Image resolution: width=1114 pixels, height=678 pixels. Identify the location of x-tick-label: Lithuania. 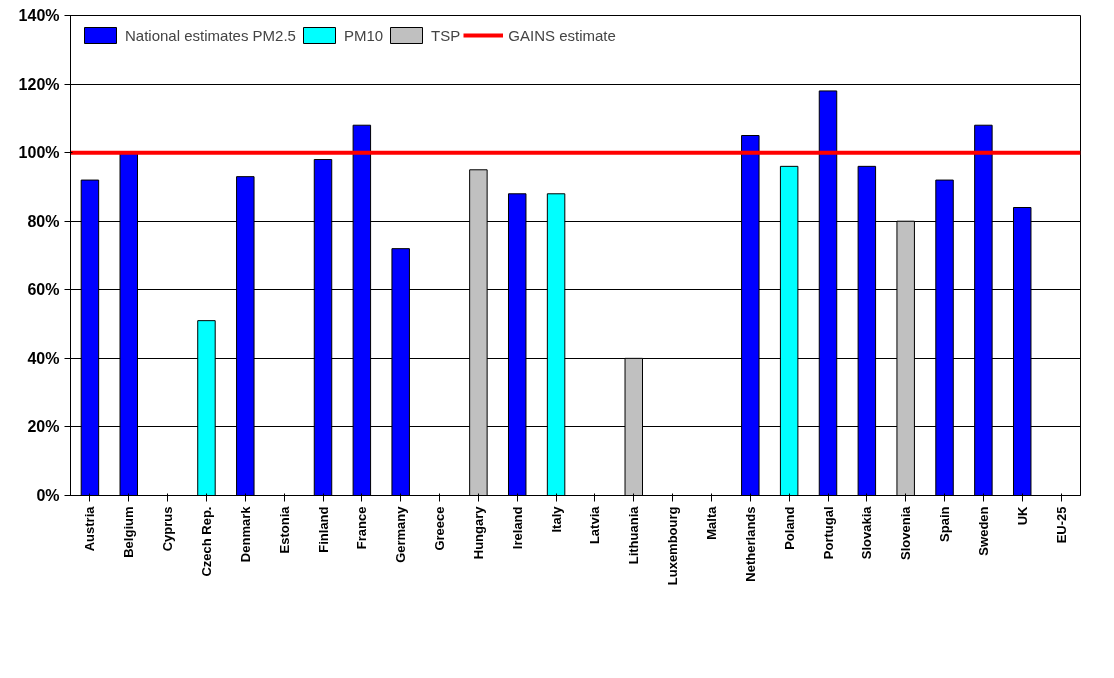
(634, 535).